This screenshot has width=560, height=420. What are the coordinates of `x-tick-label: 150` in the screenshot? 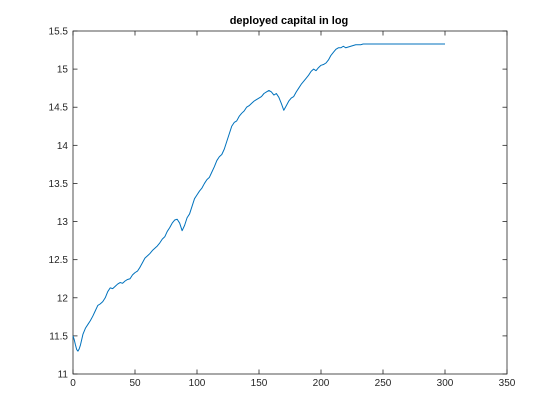 It's located at (259, 383).